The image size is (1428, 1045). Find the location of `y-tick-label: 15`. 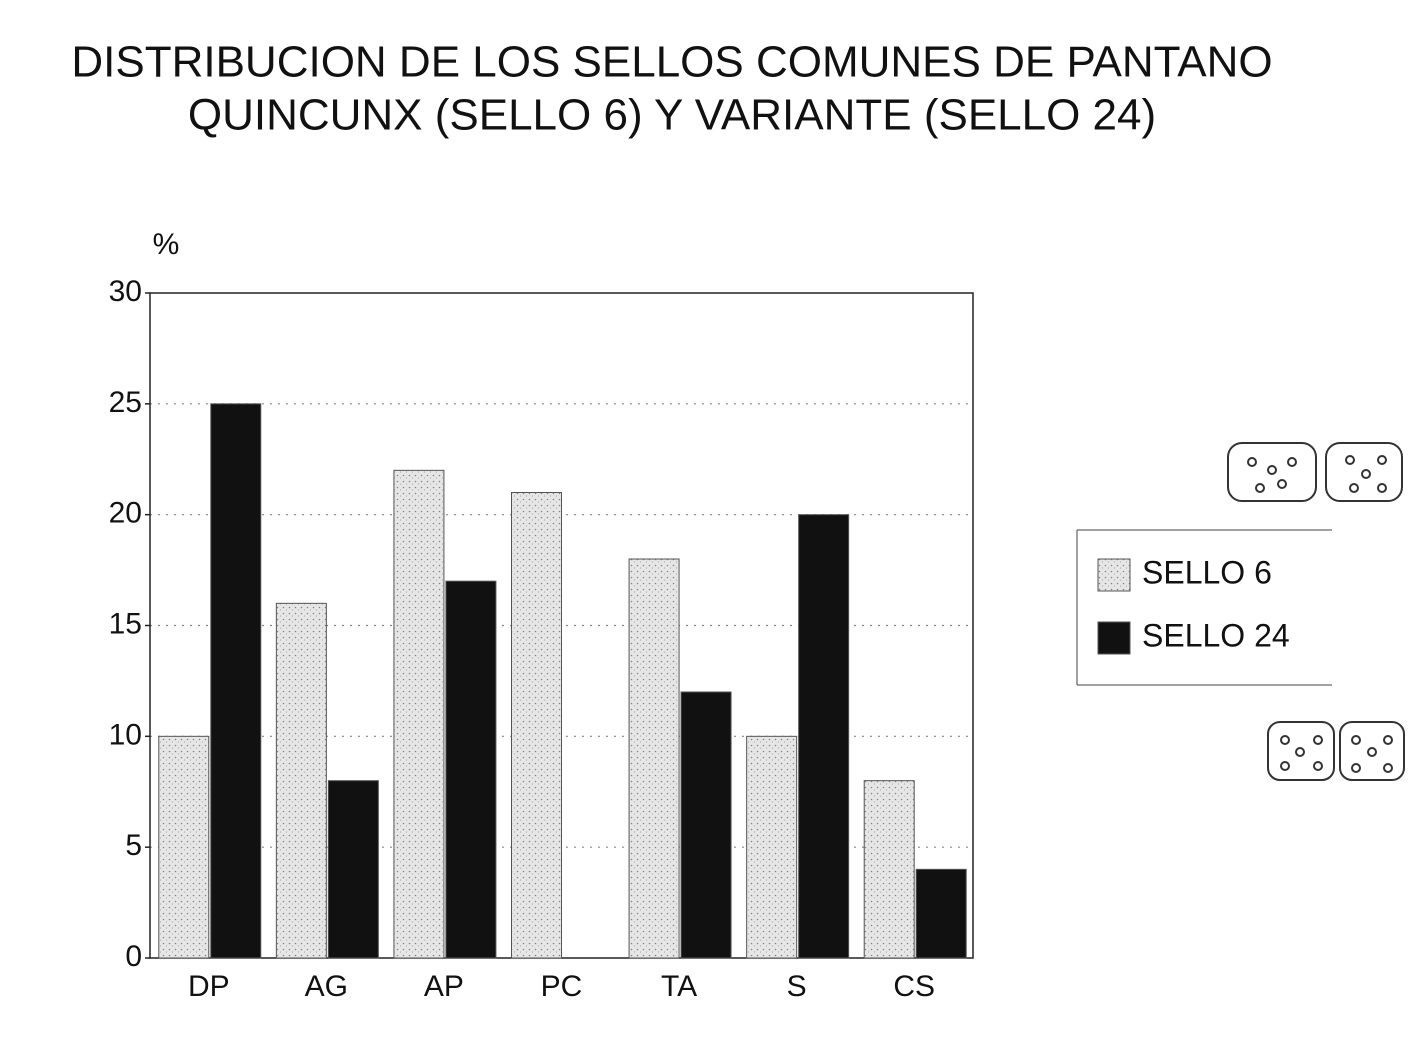

y-tick-label: 15 is located at coordinates (125, 623).